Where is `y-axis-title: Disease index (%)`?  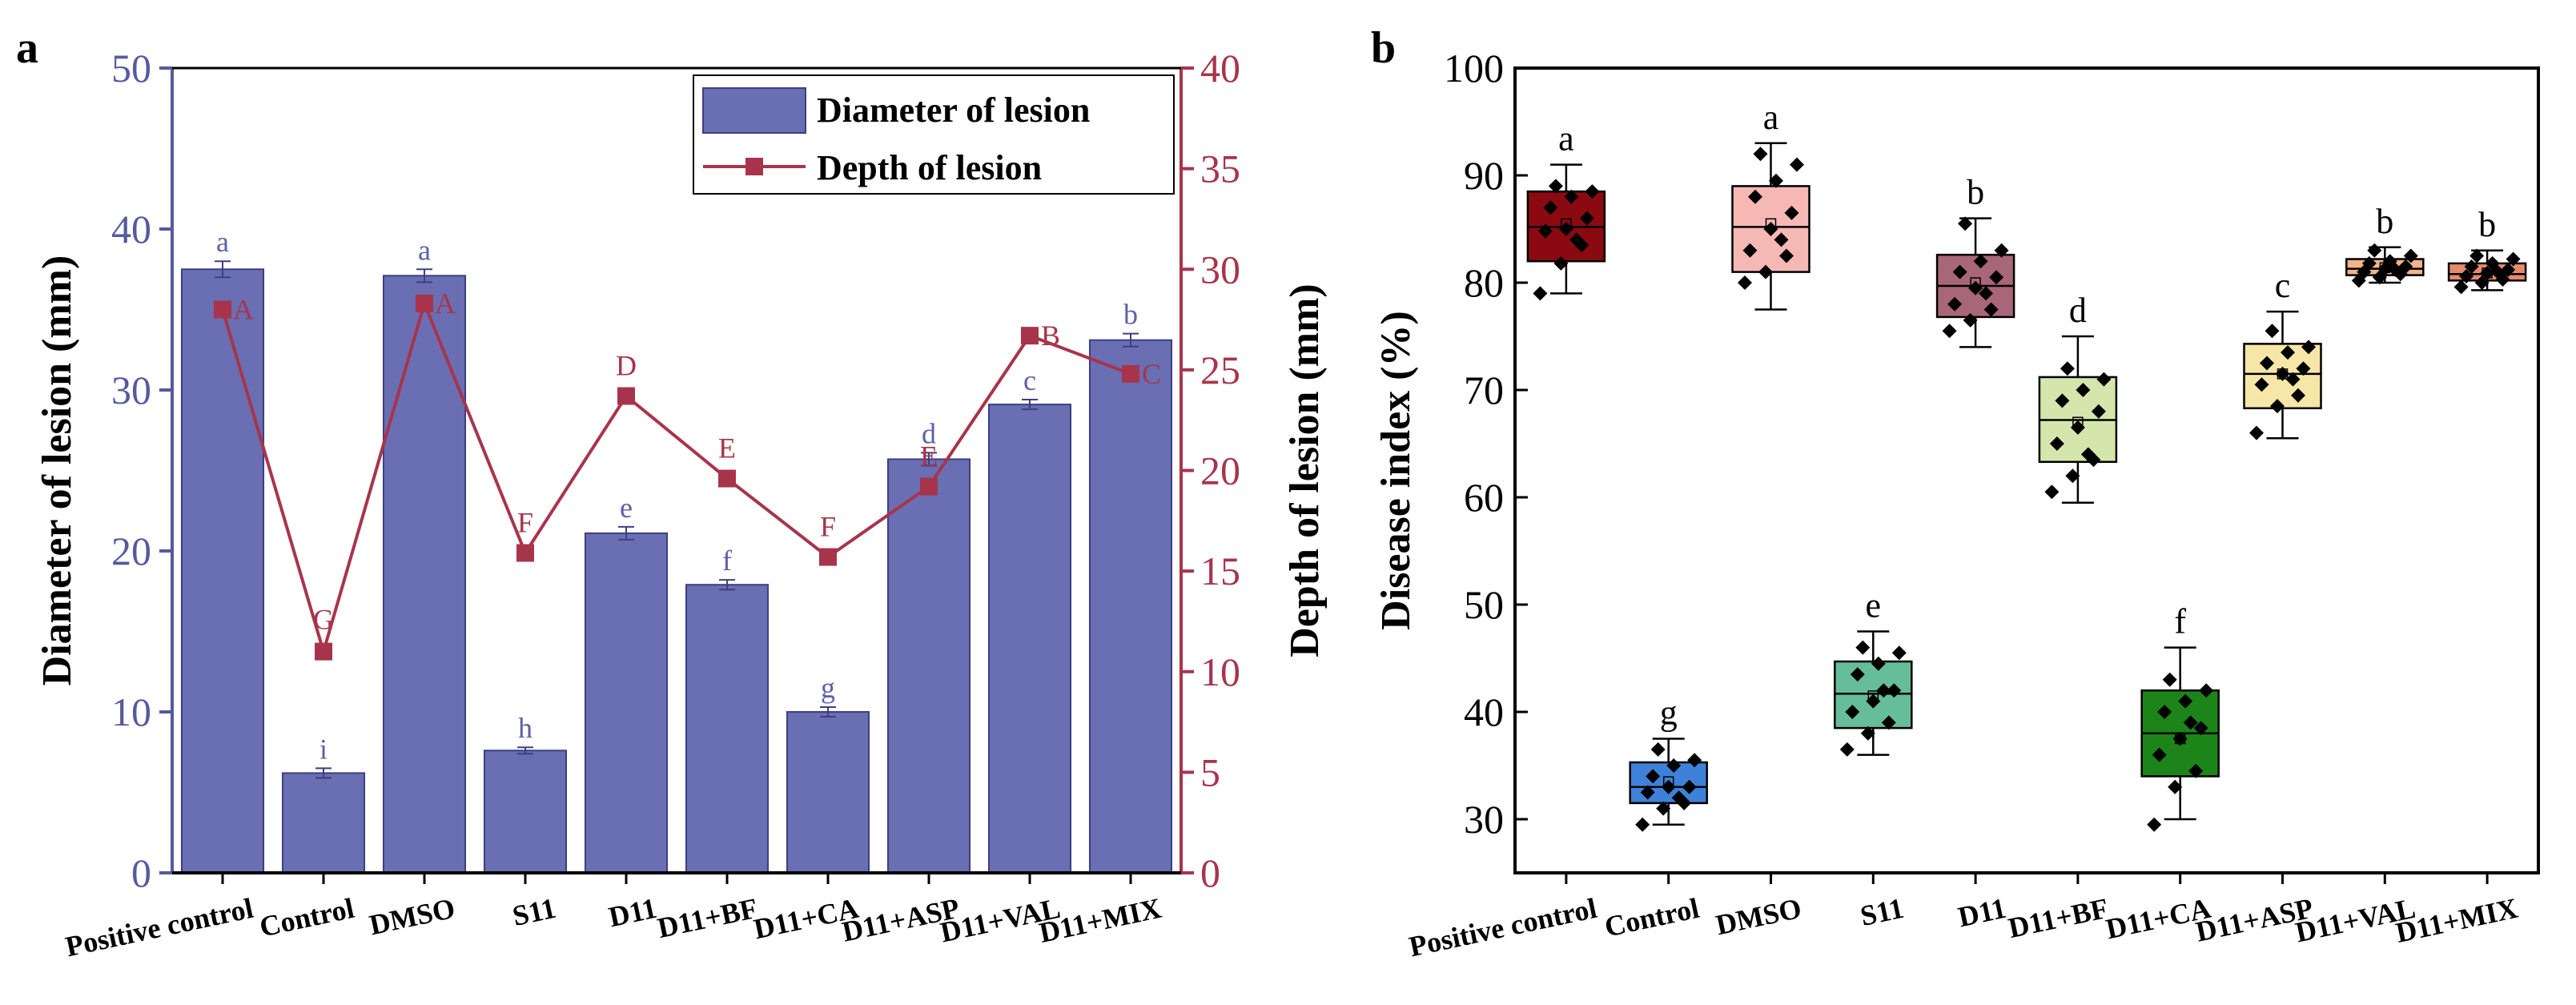
y-axis-title: Disease index (%) is located at coordinates (1396, 470).